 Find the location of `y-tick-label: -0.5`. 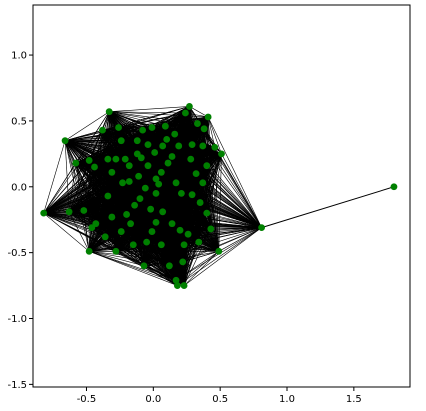

y-tick-label: -0.5 is located at coordinates (17, 253).